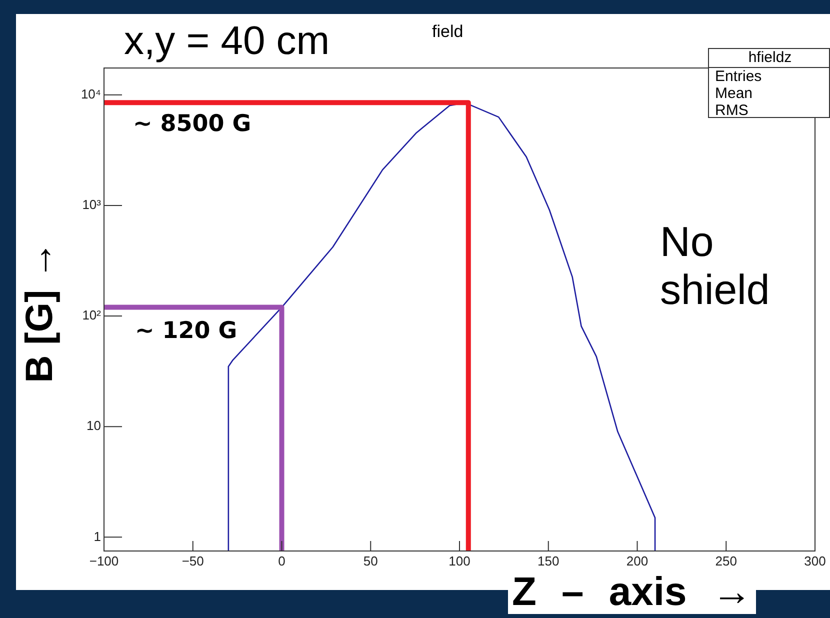  I want to click on x-tick-label: 250, so click(726, 560).